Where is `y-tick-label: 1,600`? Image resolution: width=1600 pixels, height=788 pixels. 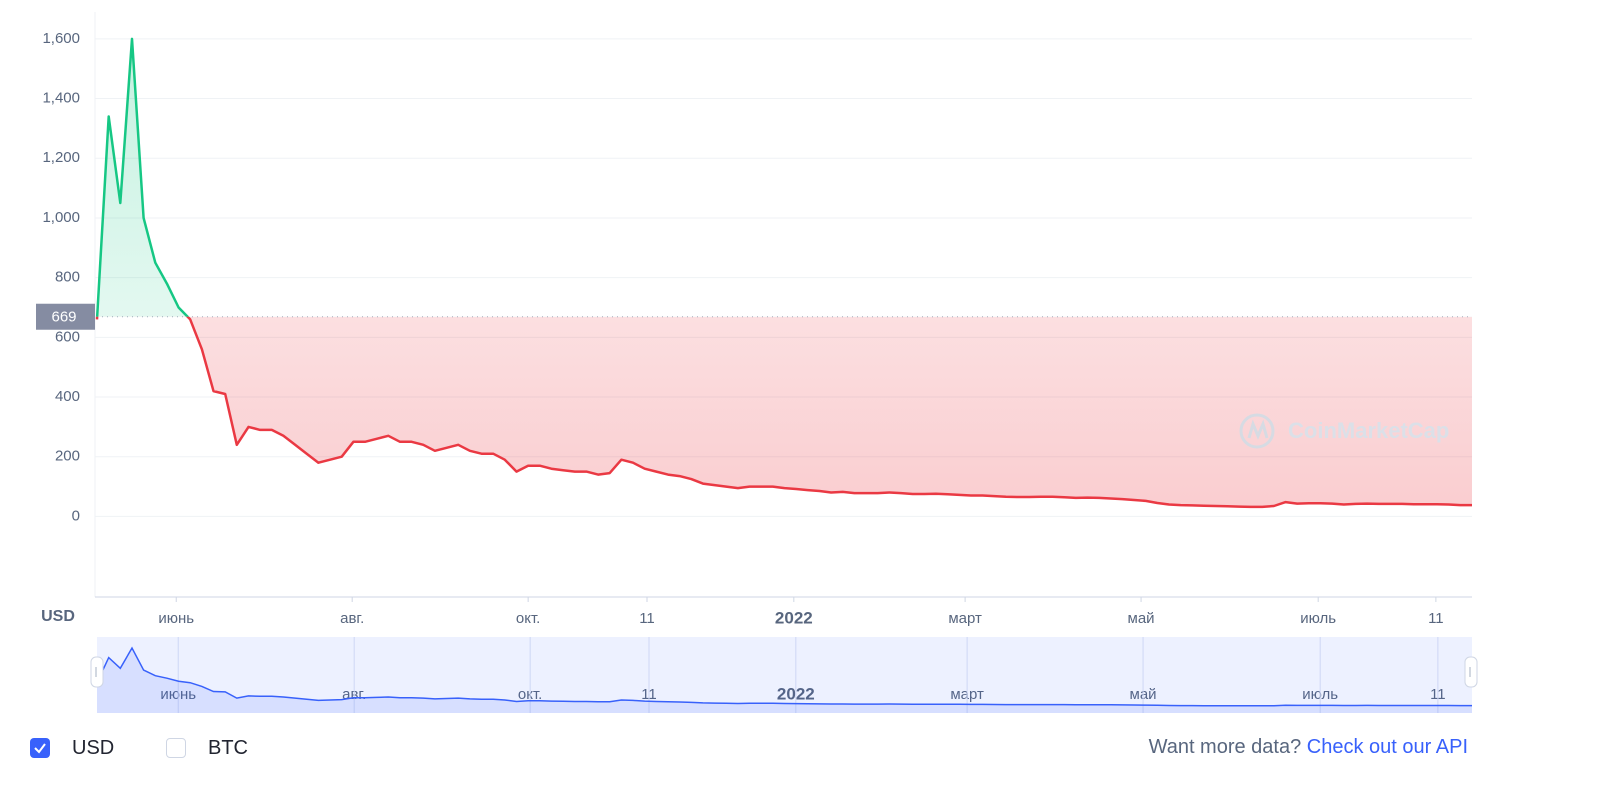 y-tick-label: 1,600 is located at coordinates (61, 38).